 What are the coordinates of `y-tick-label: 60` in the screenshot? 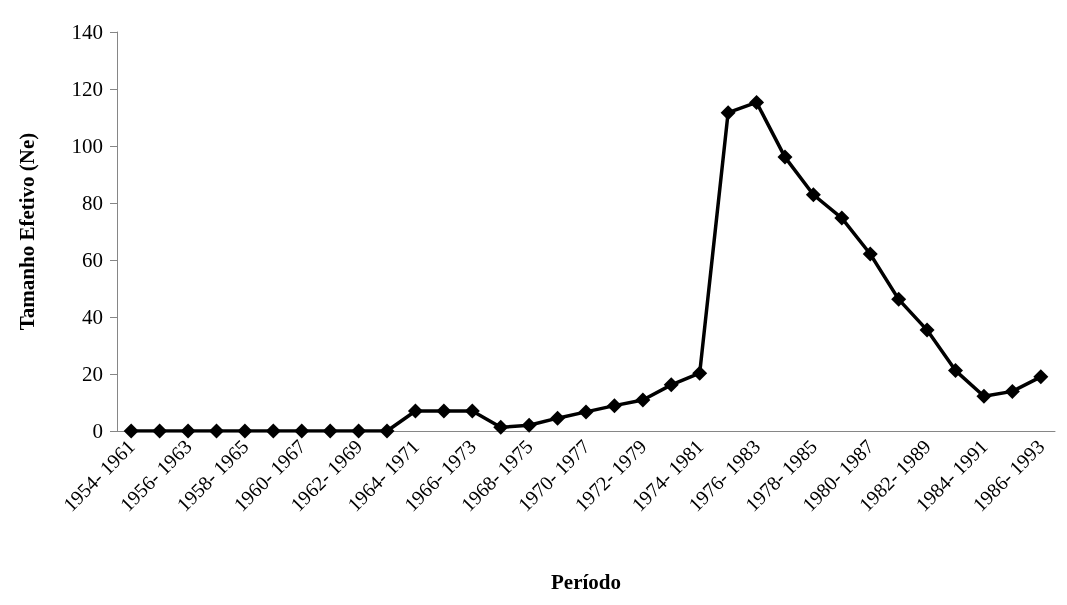 It's located at (92, 260).